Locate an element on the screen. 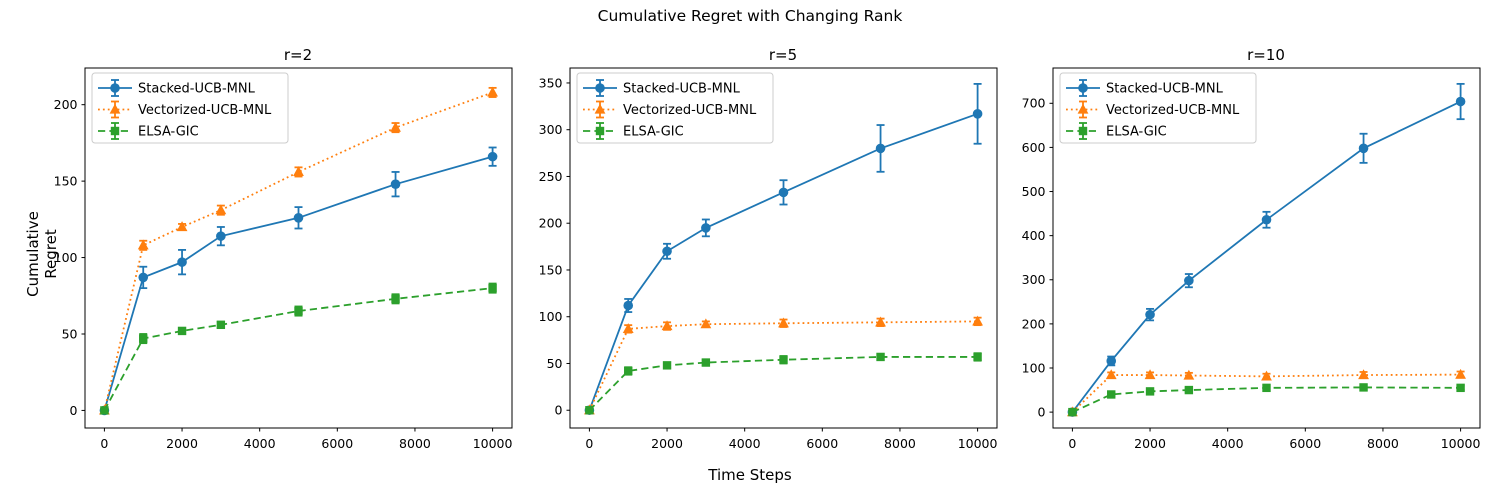 Image resolution: width=1500 pixels, height=500 pixels. x-tick-label: 0 is located at coordinates (1072, 443).